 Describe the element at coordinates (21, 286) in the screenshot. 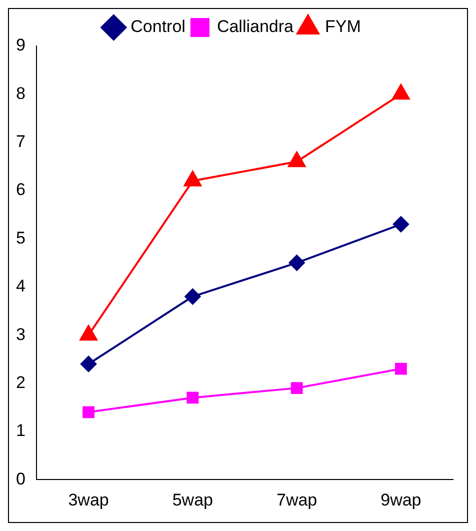

I see `y-tick-label: 4` at that location.